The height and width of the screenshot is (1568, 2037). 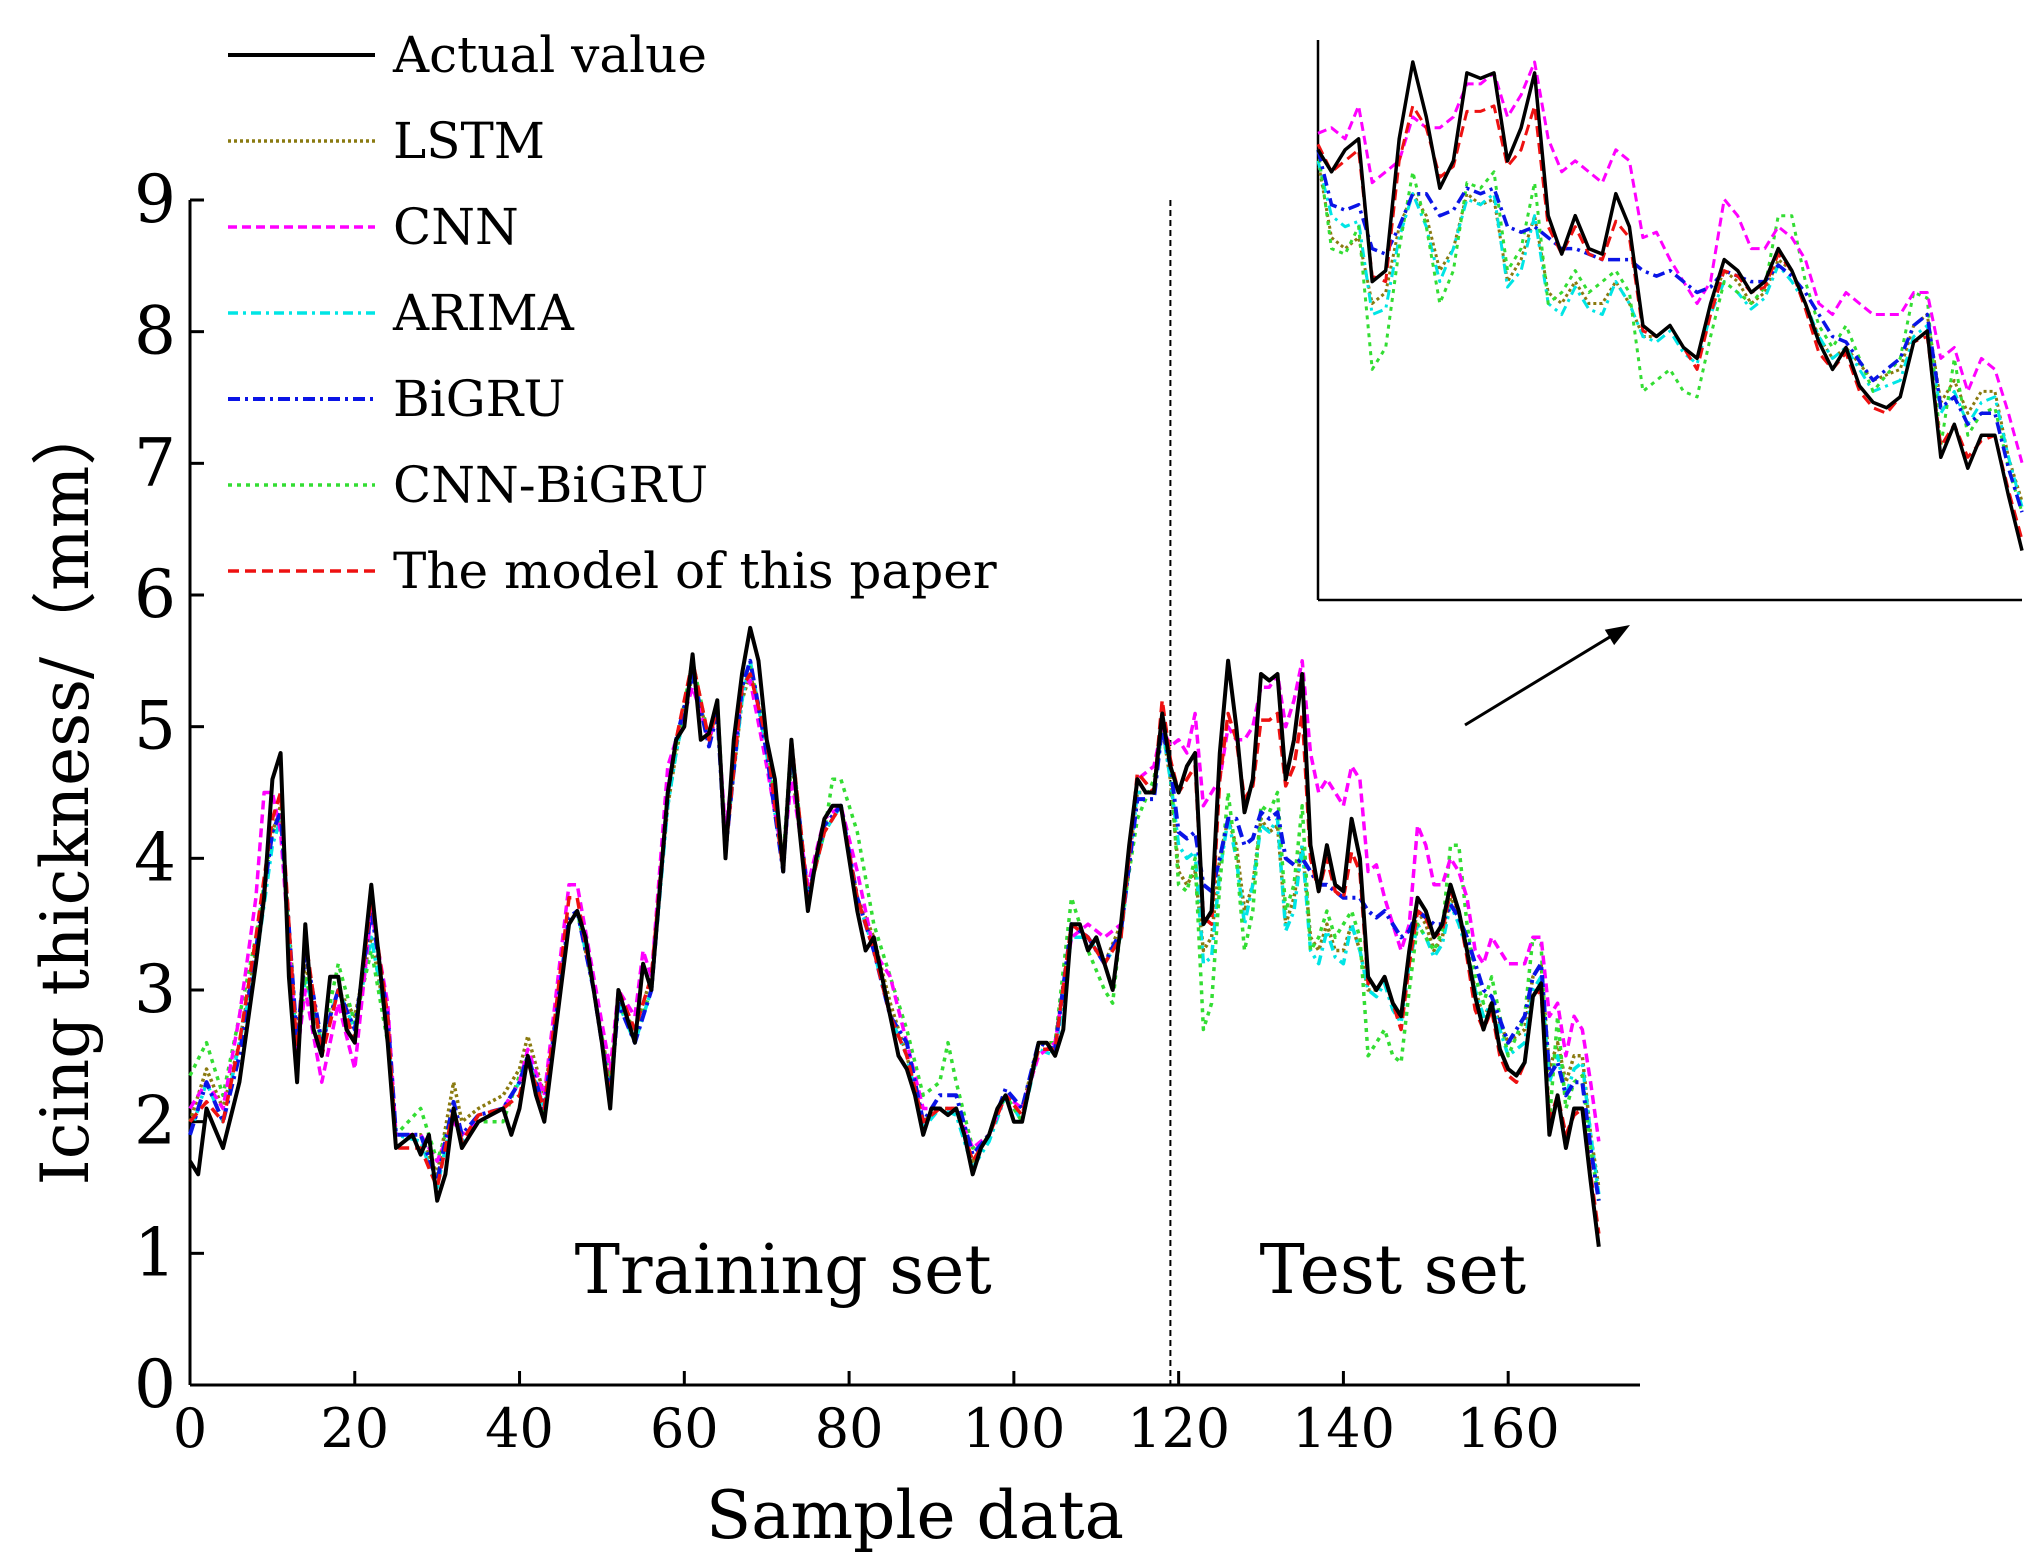 I want to click on y-axis-ticks: 0 1 2 3 4 5 6 7 8 9, so click(x=169, y=792).